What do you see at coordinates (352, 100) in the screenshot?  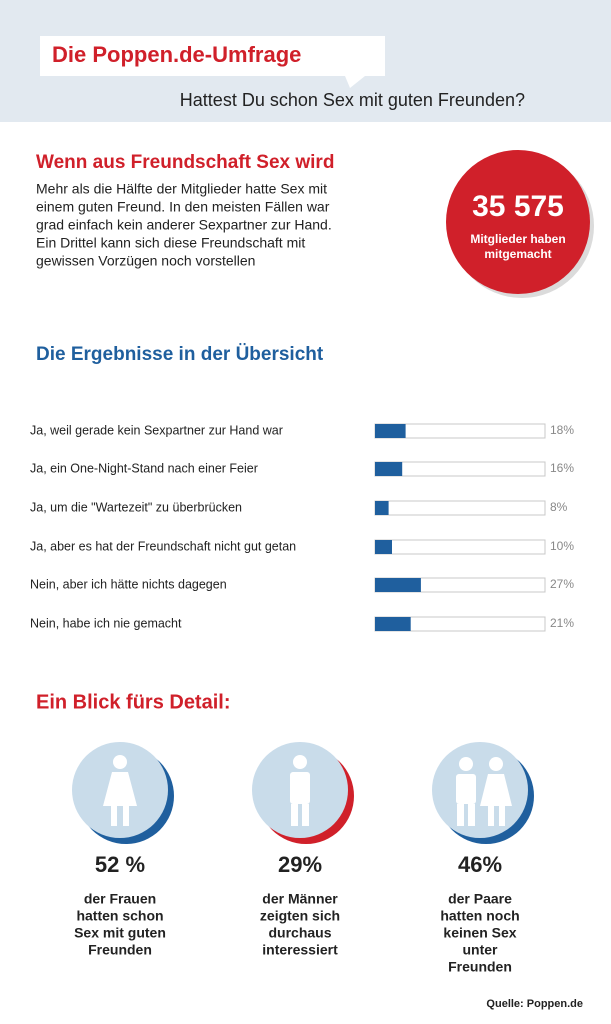 I see `header-question: Hattest Du schon Sex mit guten Freunden?` at bounding box center [352, 100].